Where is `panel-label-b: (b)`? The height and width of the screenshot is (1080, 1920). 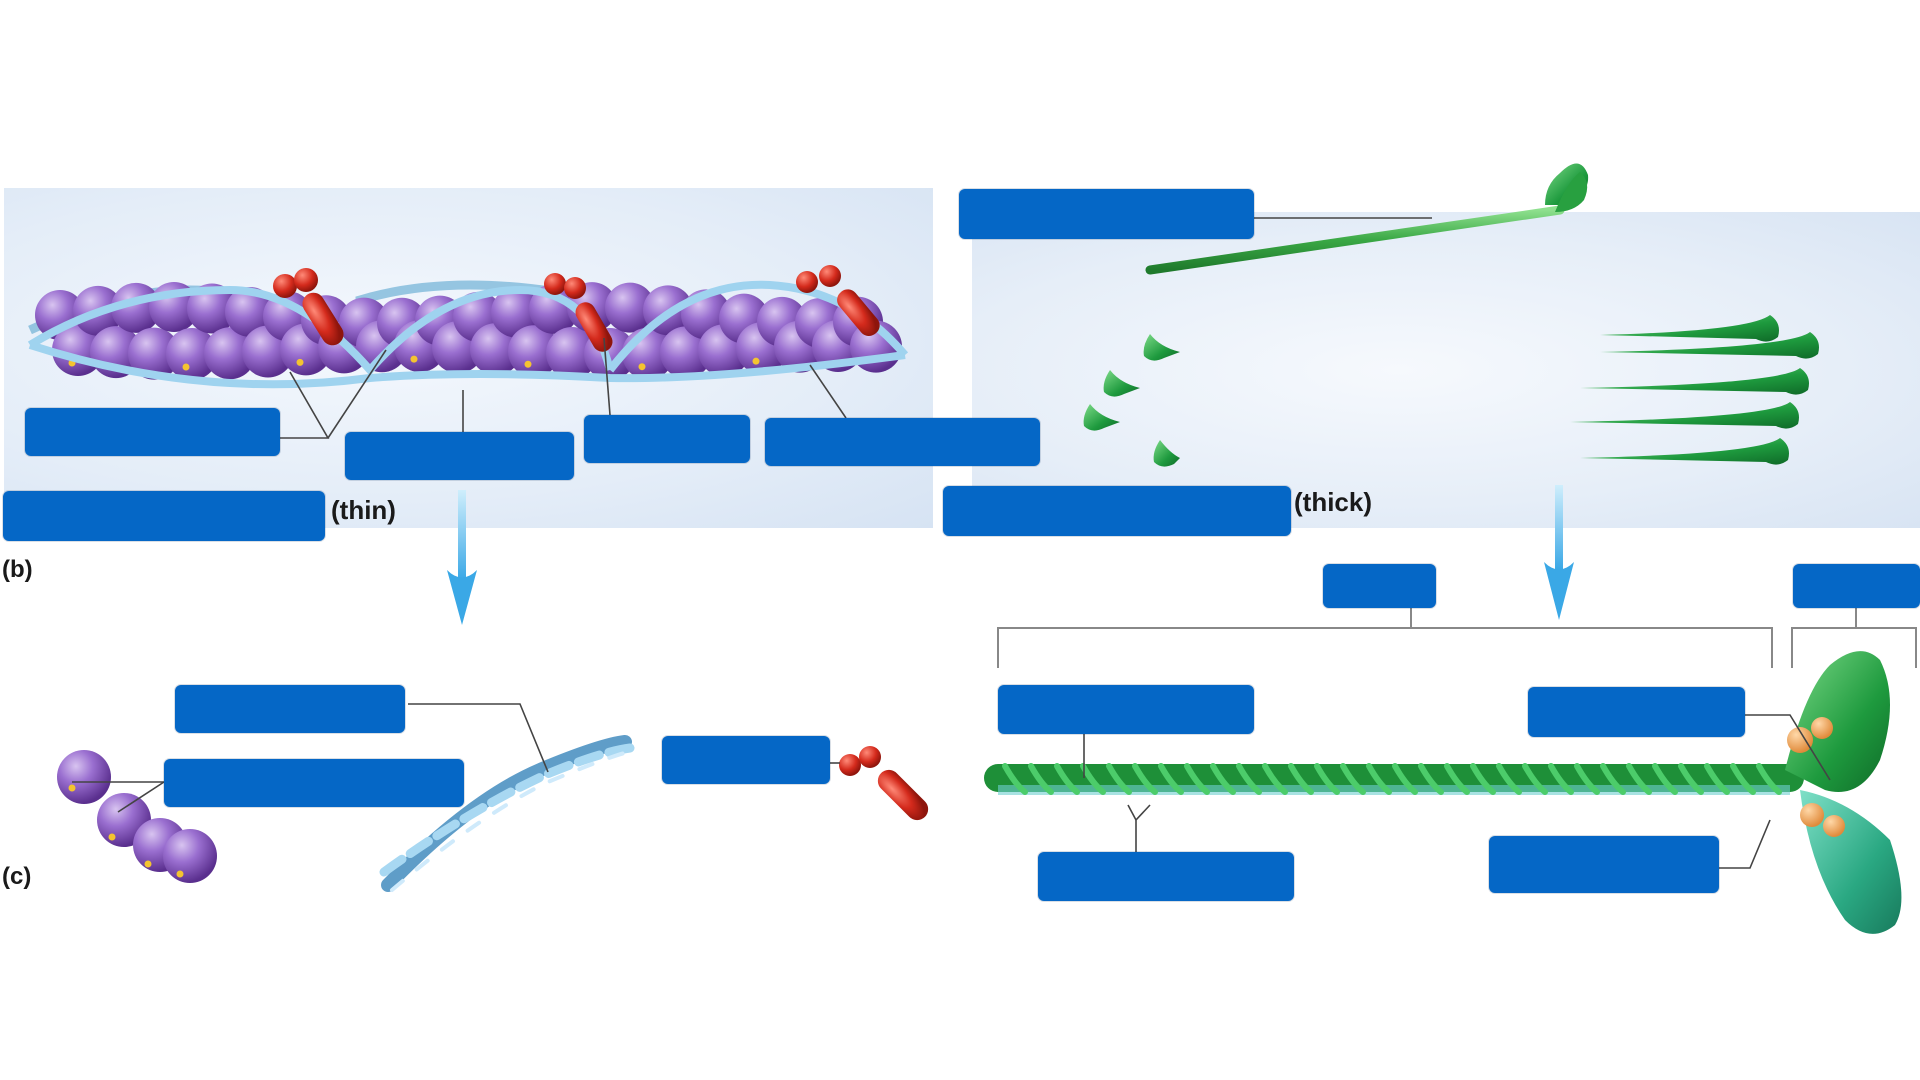
panel-label-b: (b) is located at coordinates (17, 569).